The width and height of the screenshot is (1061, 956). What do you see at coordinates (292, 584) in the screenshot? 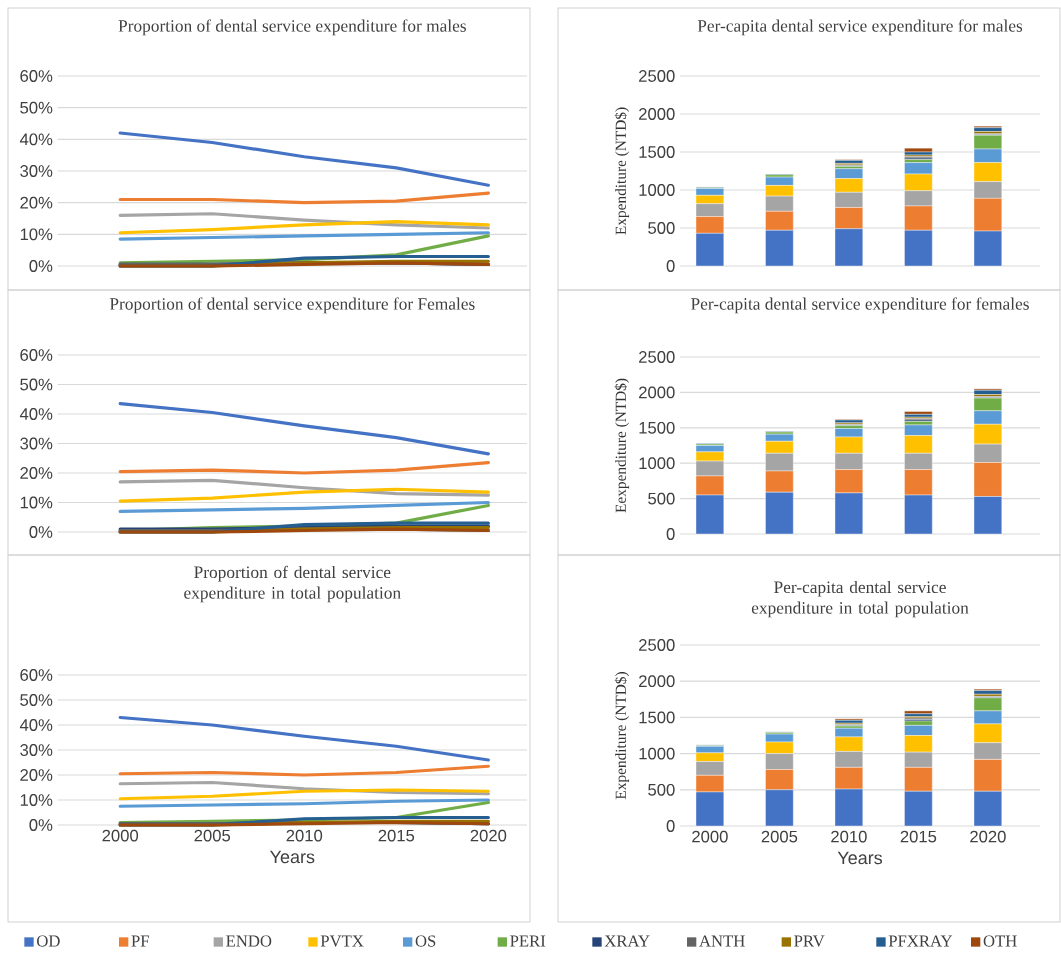
I see `chart-title: Proportion of dental service expenditure in total population` at bounding box center [292, 584].